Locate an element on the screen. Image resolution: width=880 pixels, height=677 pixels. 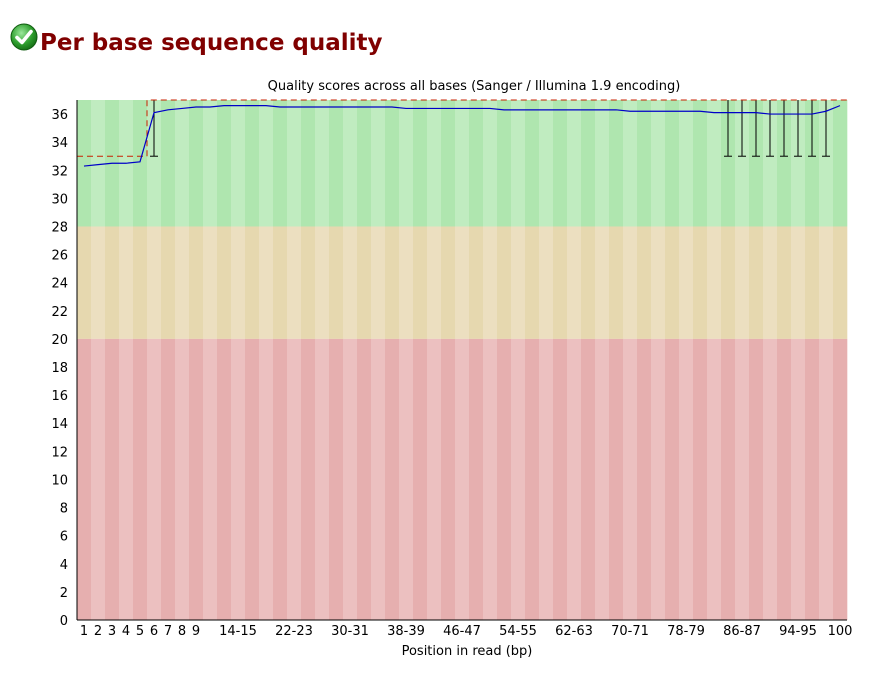
y-tick-label: 4 is located at coordinates (64, 565).